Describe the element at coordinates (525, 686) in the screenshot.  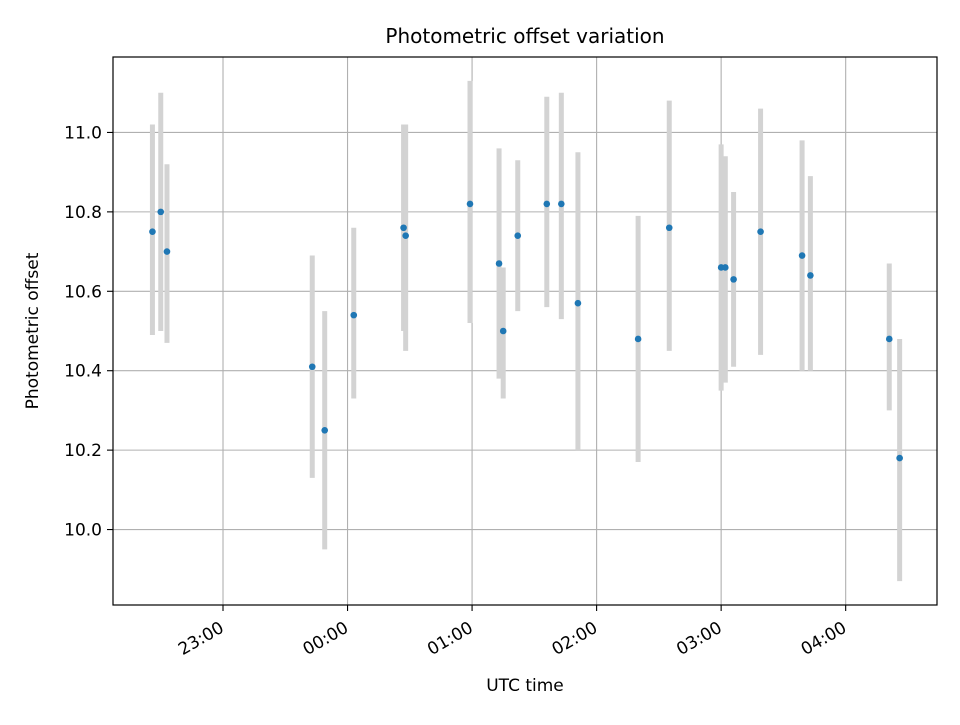
I see `x-axis-label: UTC time` at that location.